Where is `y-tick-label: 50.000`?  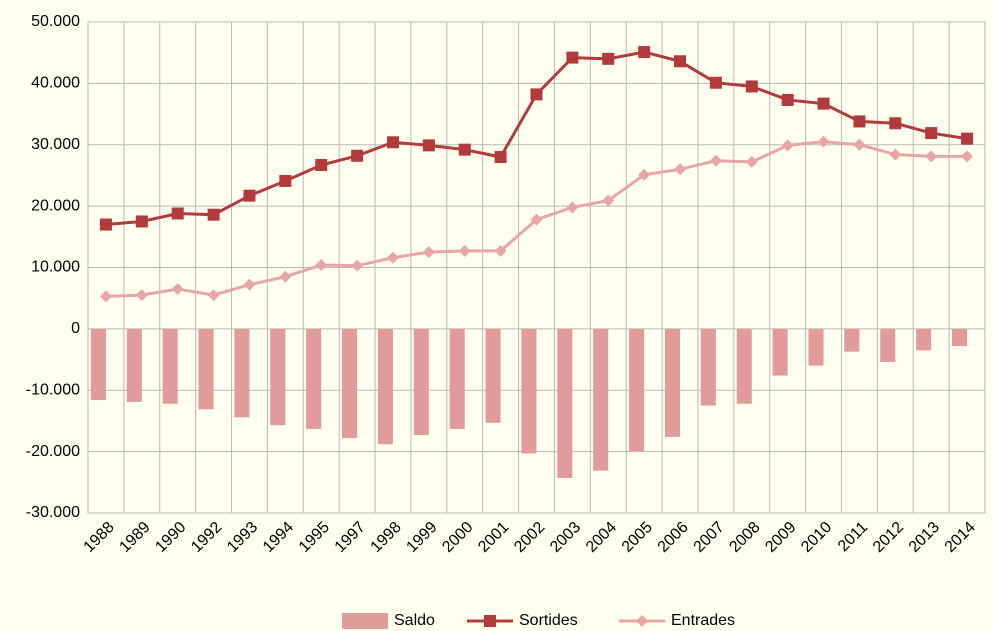 y-tick-label: 50.000 is located at coordinates (55, 21).